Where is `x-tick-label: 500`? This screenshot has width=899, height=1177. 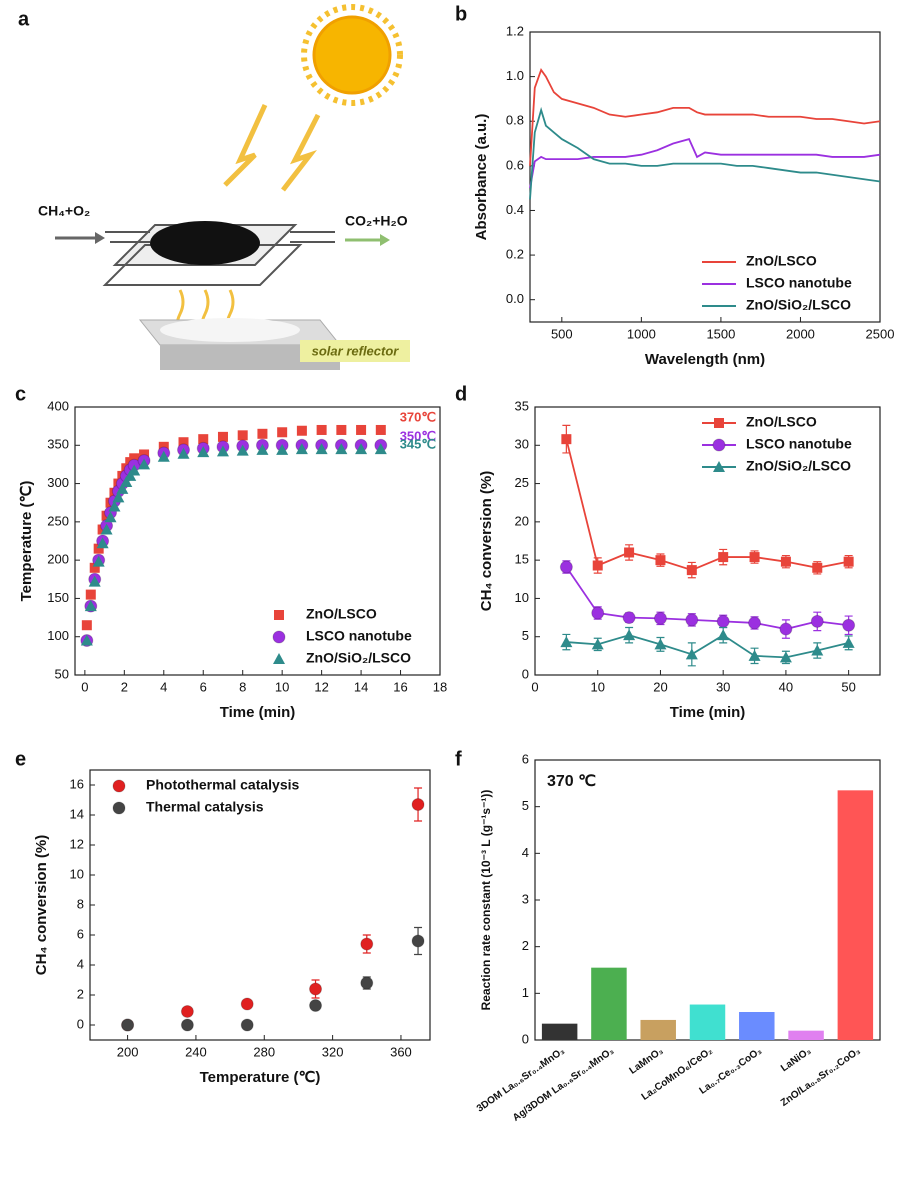 x-tick-label: 500 is located at coordinates (562, 333).